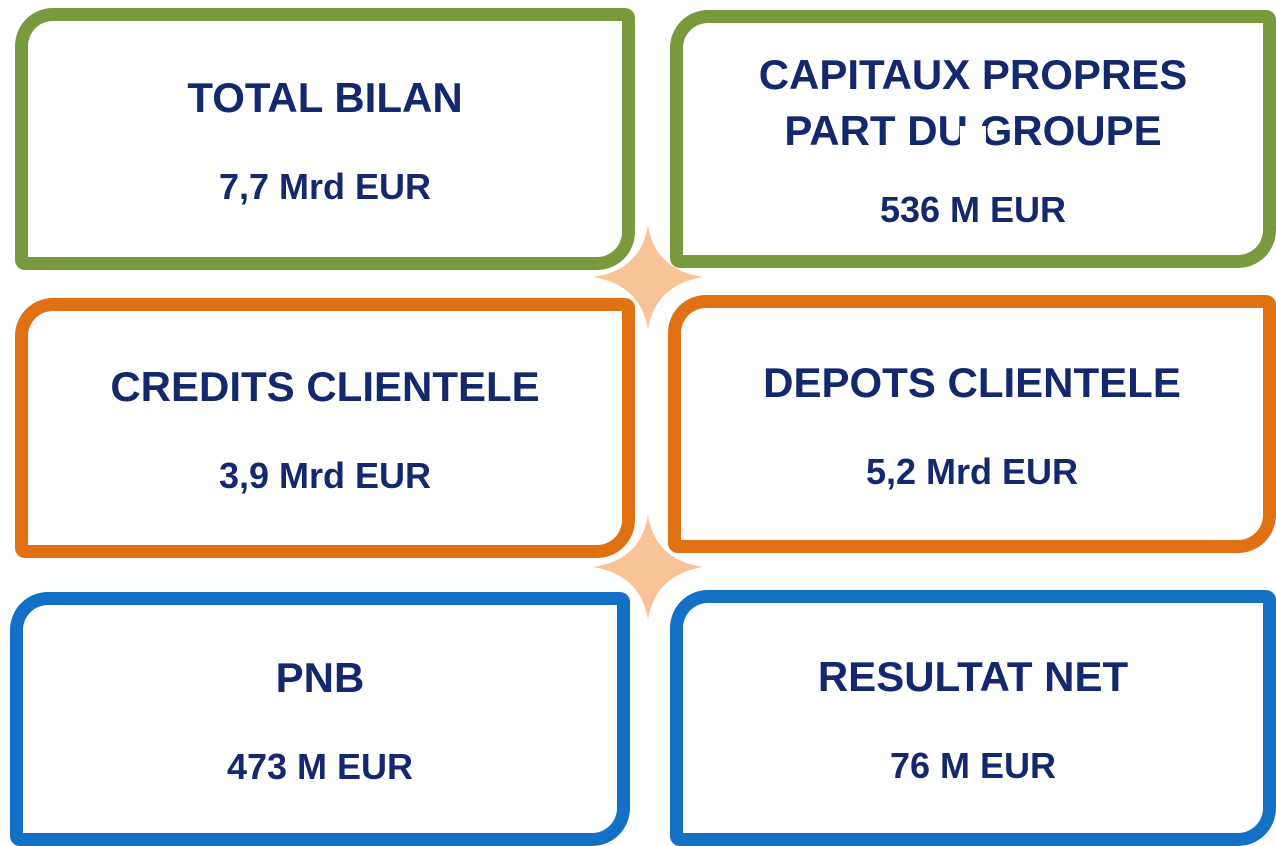 The width and height of the screenshot is (1276, 846). What do you see at coordinates (325, 97) in the screenshot?
I see `card-title: TOTAL BILAN` at bounding box center [325, 97].